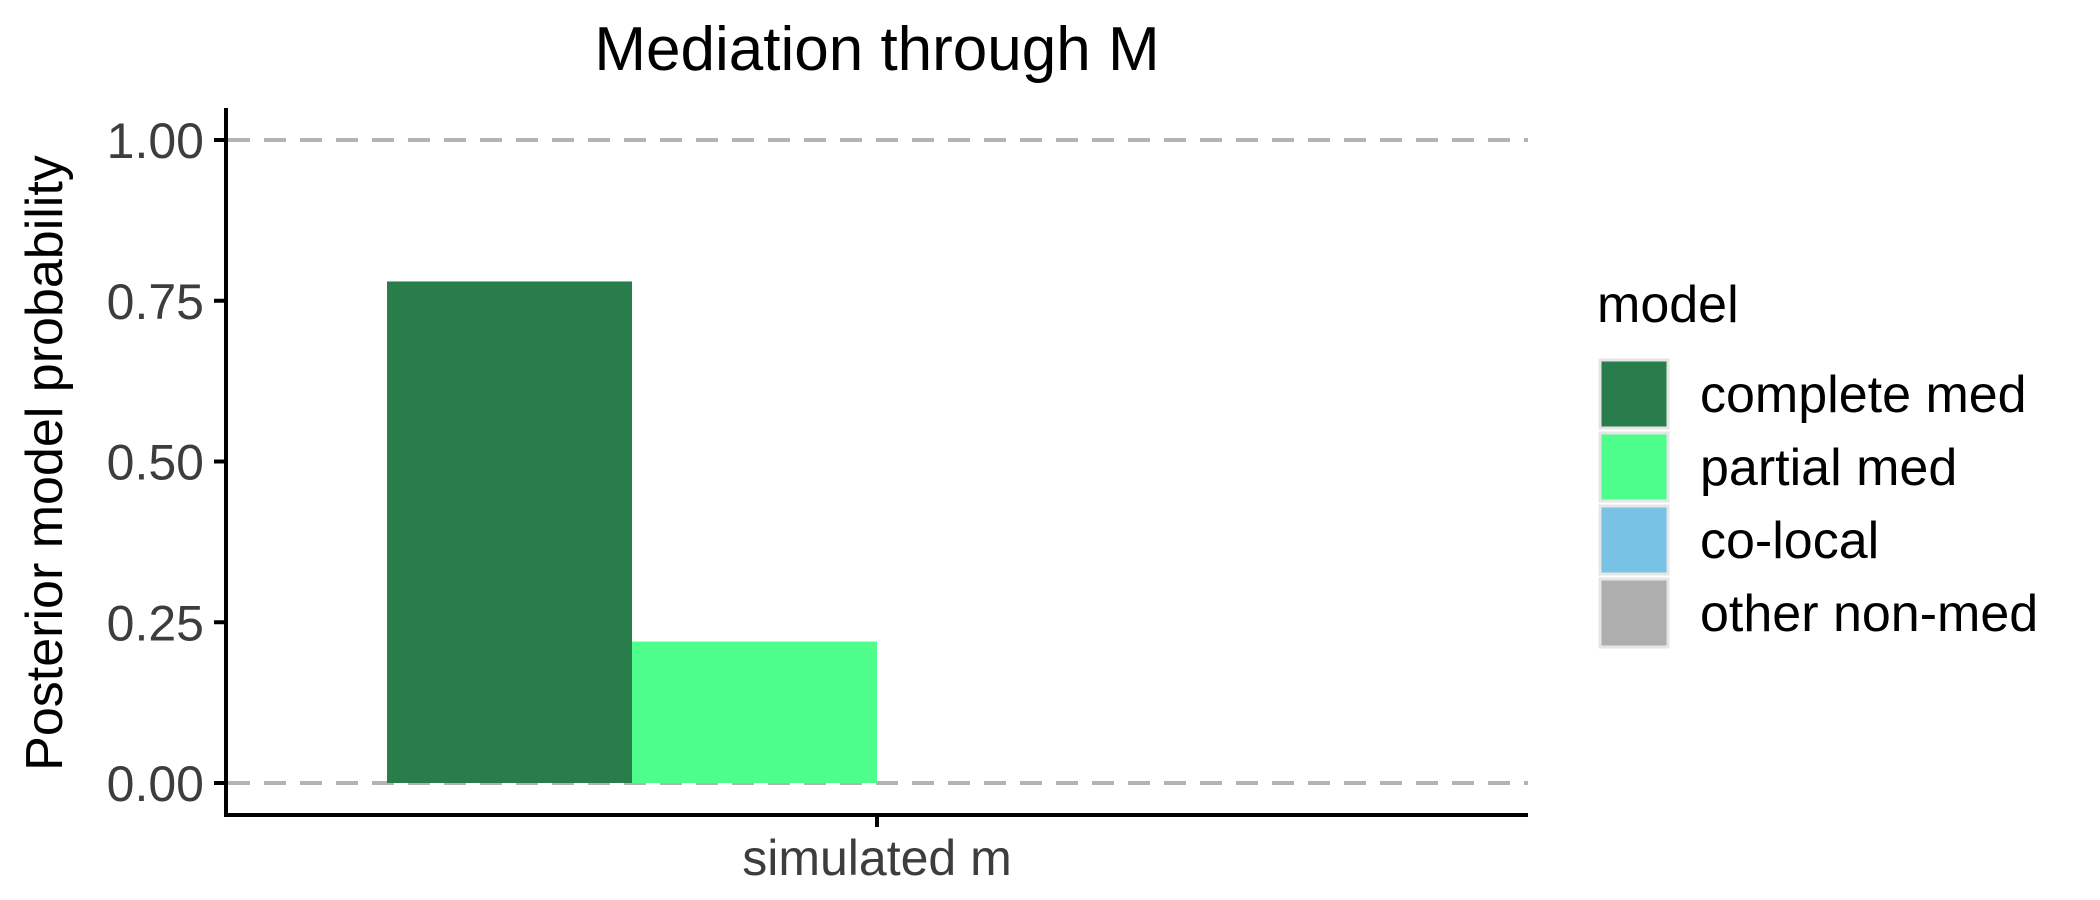 The image size is (2100, 900). Describe the element at coordinates (155, 141) in the screenshot. I see `y-tick-label: 1.00` at that location.